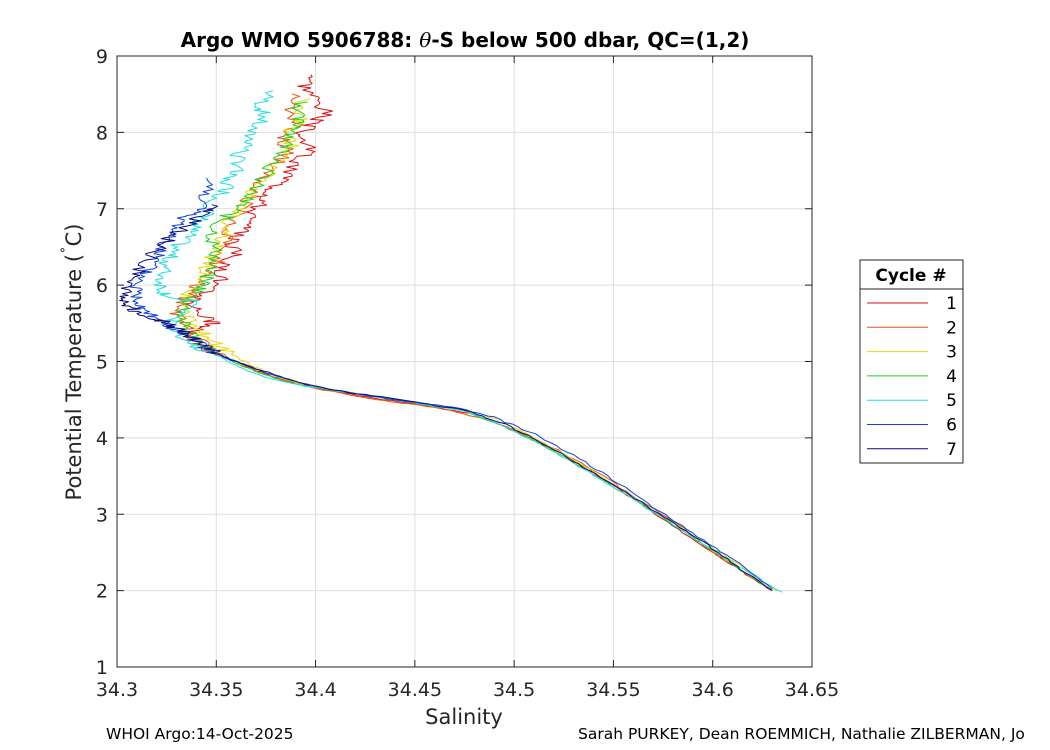 Image resolution: width=1050 pixels, height=750 pixels. I want to click on y-label-unit: C), so click(74, 235).